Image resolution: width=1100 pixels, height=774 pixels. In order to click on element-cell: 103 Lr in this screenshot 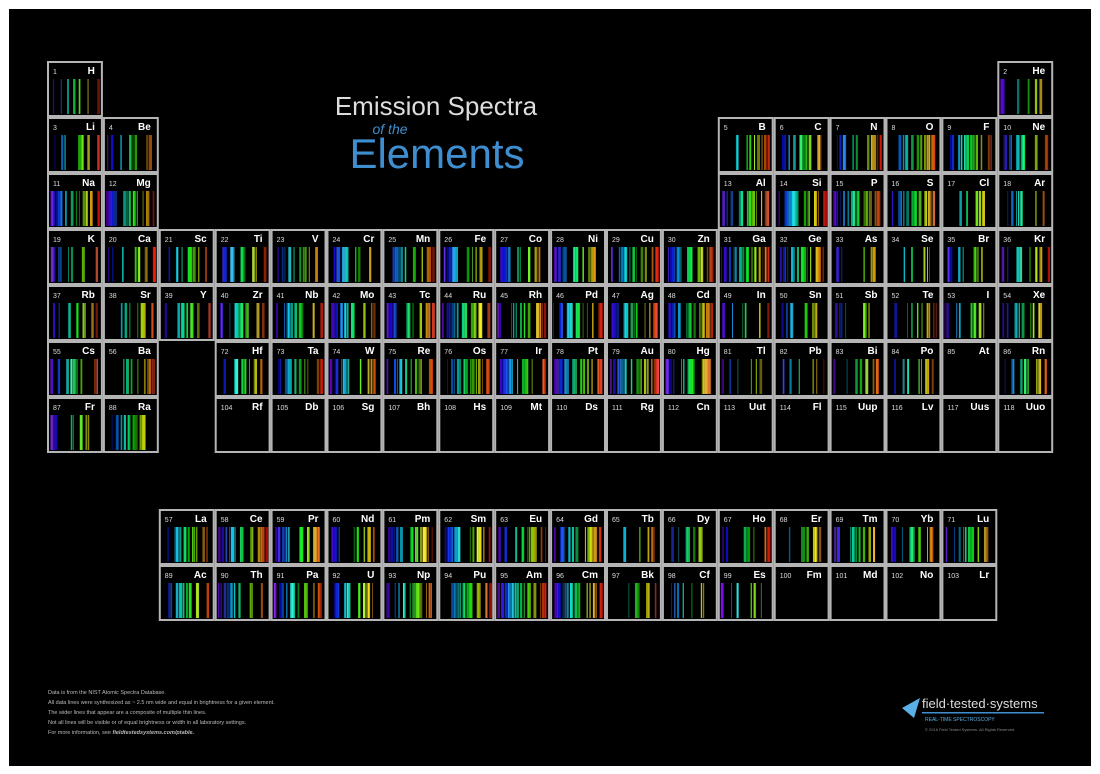, I will do `click(969, 593)`.